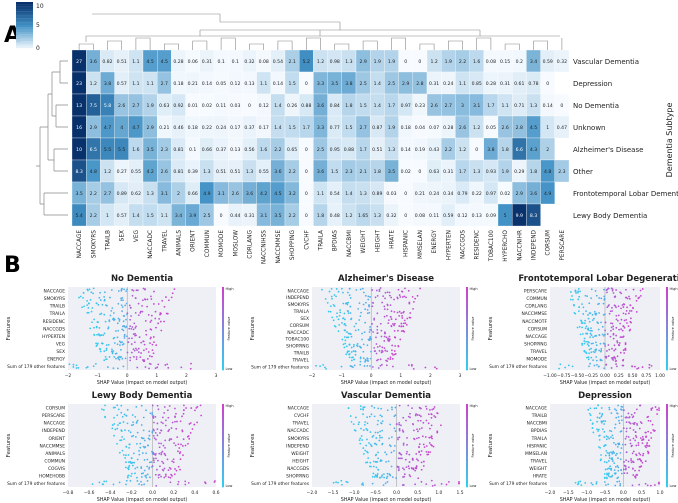 The image size is (678, 503). I want to click on shap-feature-label: PERSCARE, so click(53, 416).